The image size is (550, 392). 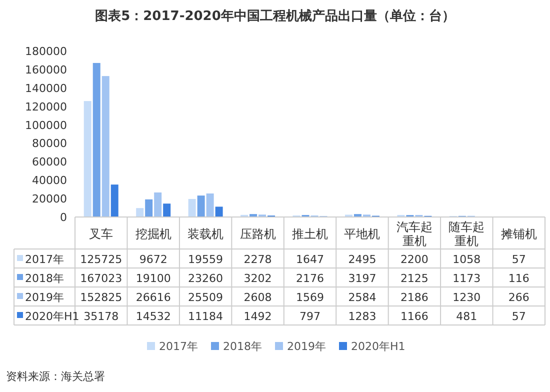 I want to click on data-label: 19100, so click(x=153, y=278).